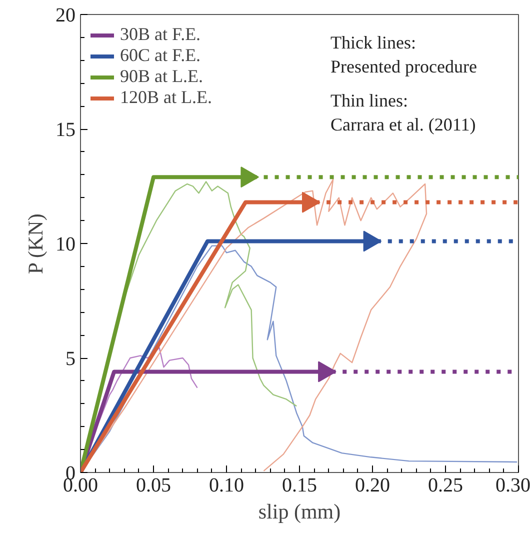 Image resolution: width=530 pixels, height=542 pixels. What do you see at coordinates (372, 485) in the screenshot?
I see `x-tick-label: 0.20` at bounding box center [372, 485].